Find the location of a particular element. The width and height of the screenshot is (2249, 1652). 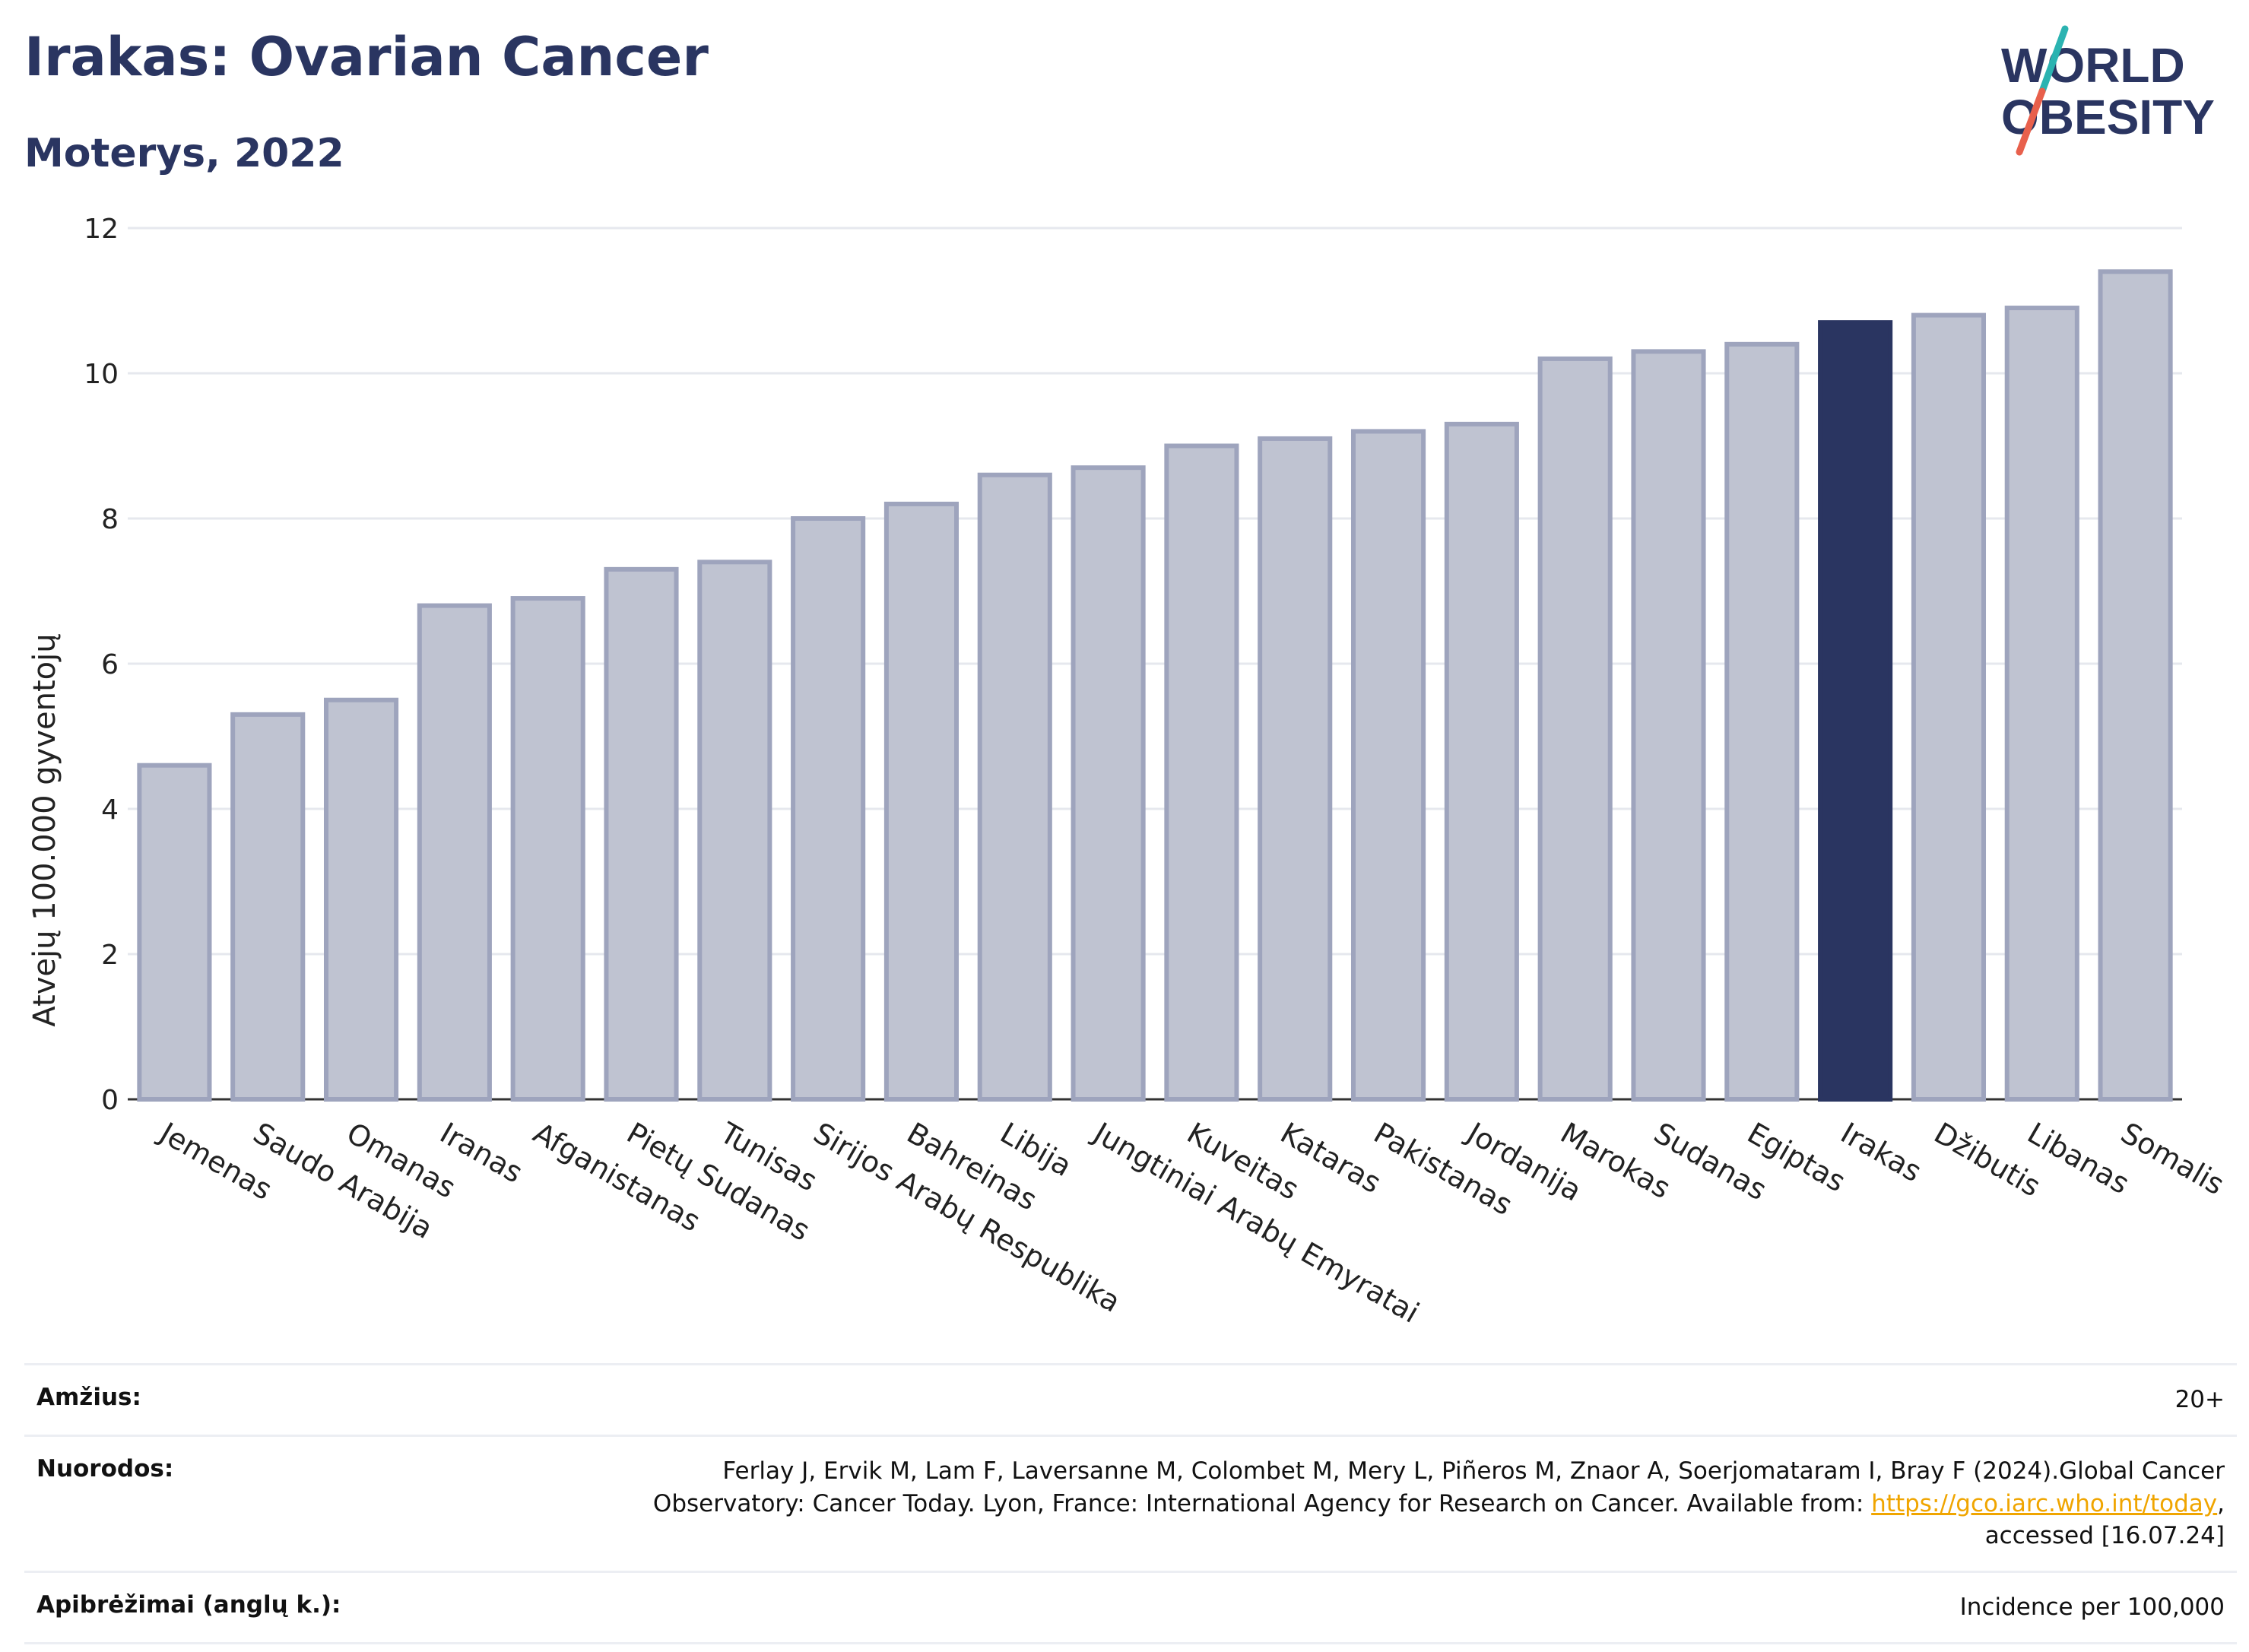

meta-definitions-value: Incidence per 100,000 is located at coordinates (2092, 1607).